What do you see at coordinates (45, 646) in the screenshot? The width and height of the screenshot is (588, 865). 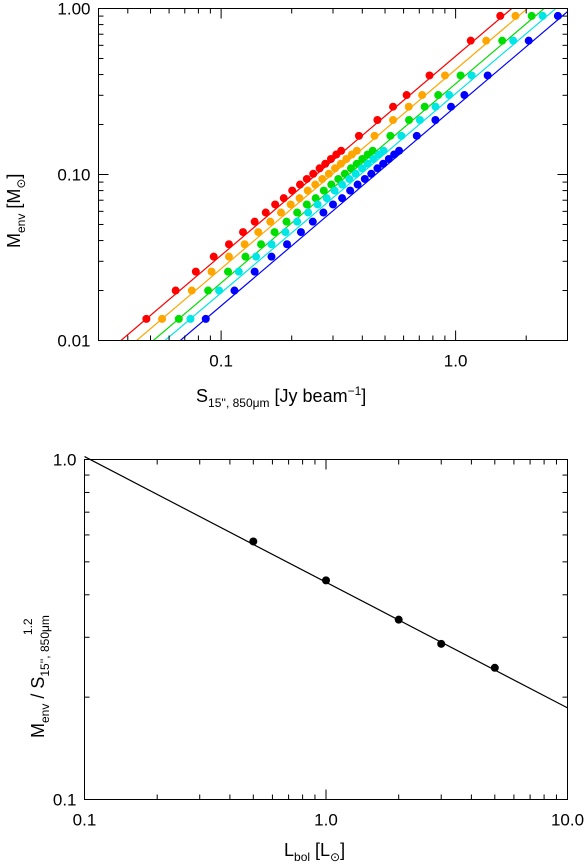 I see `bottom-y-label-sub2: 15'', 850μm` at bounding box center [45, 646].